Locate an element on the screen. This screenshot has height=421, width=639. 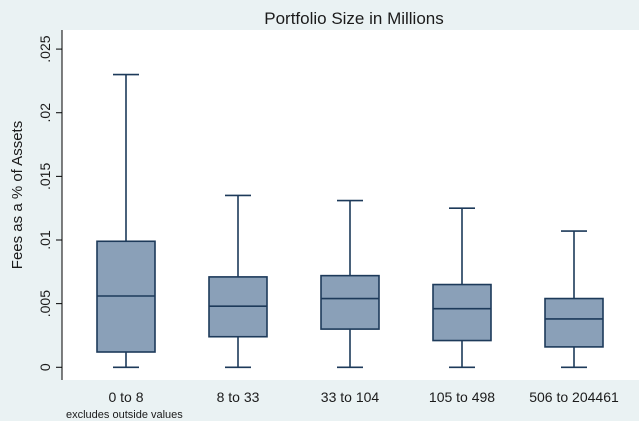
x-tick-label: 33 to 104 is located at coordinates (350, 397).